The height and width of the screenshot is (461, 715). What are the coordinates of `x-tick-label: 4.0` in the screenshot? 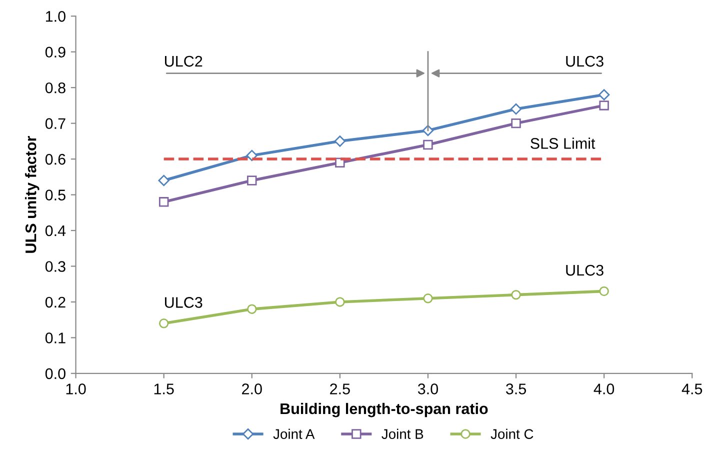 It's located at (604, 389).